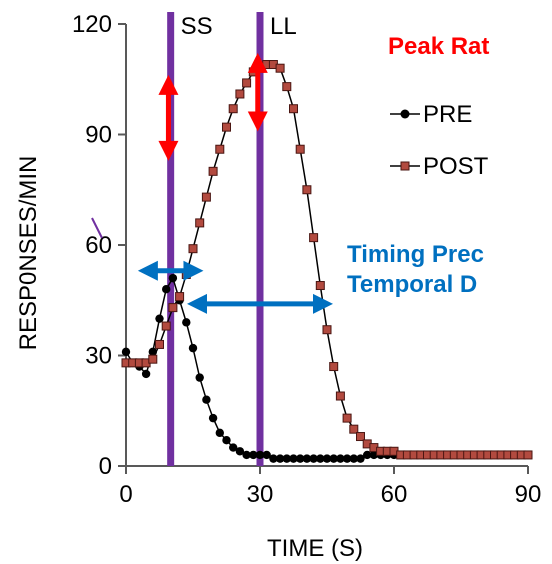  Describe the element at coordinates (415, 254) in the screenshot. I see `timing-label-line1: Timing Prec` at that location.